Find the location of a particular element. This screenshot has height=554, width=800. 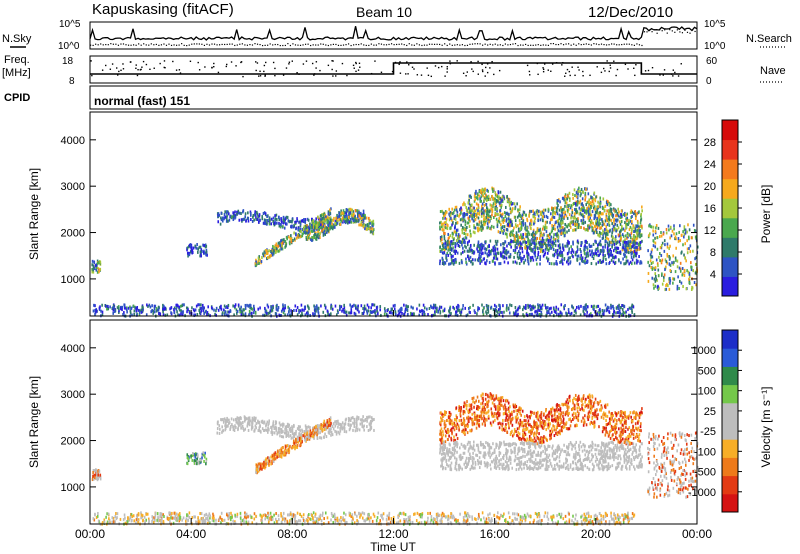

freq-unit-label: [MHz] is located at coordinates (16, 73).